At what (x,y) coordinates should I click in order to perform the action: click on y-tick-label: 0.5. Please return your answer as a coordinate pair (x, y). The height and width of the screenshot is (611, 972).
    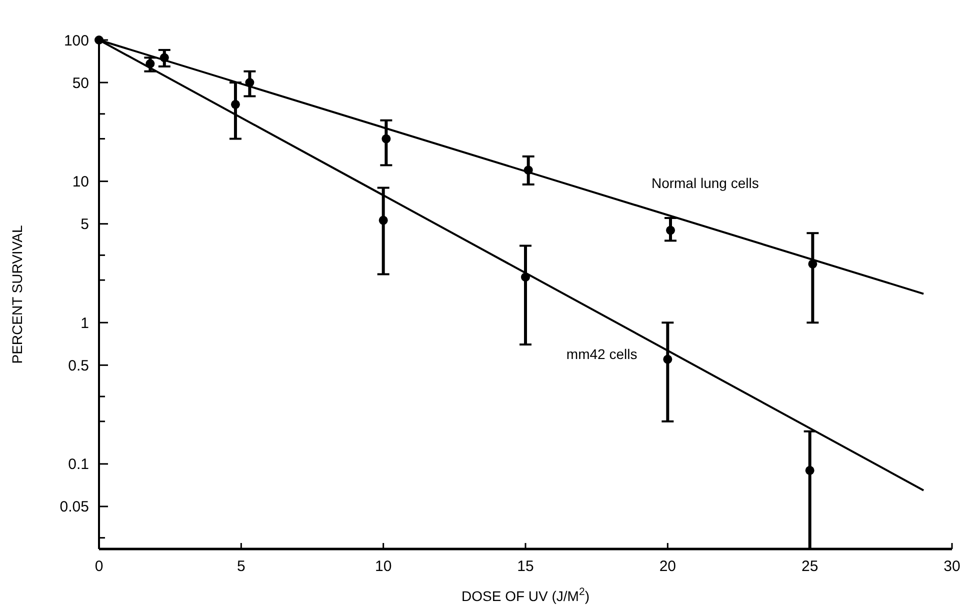
    Looking at the image, I should click on (78, 365).